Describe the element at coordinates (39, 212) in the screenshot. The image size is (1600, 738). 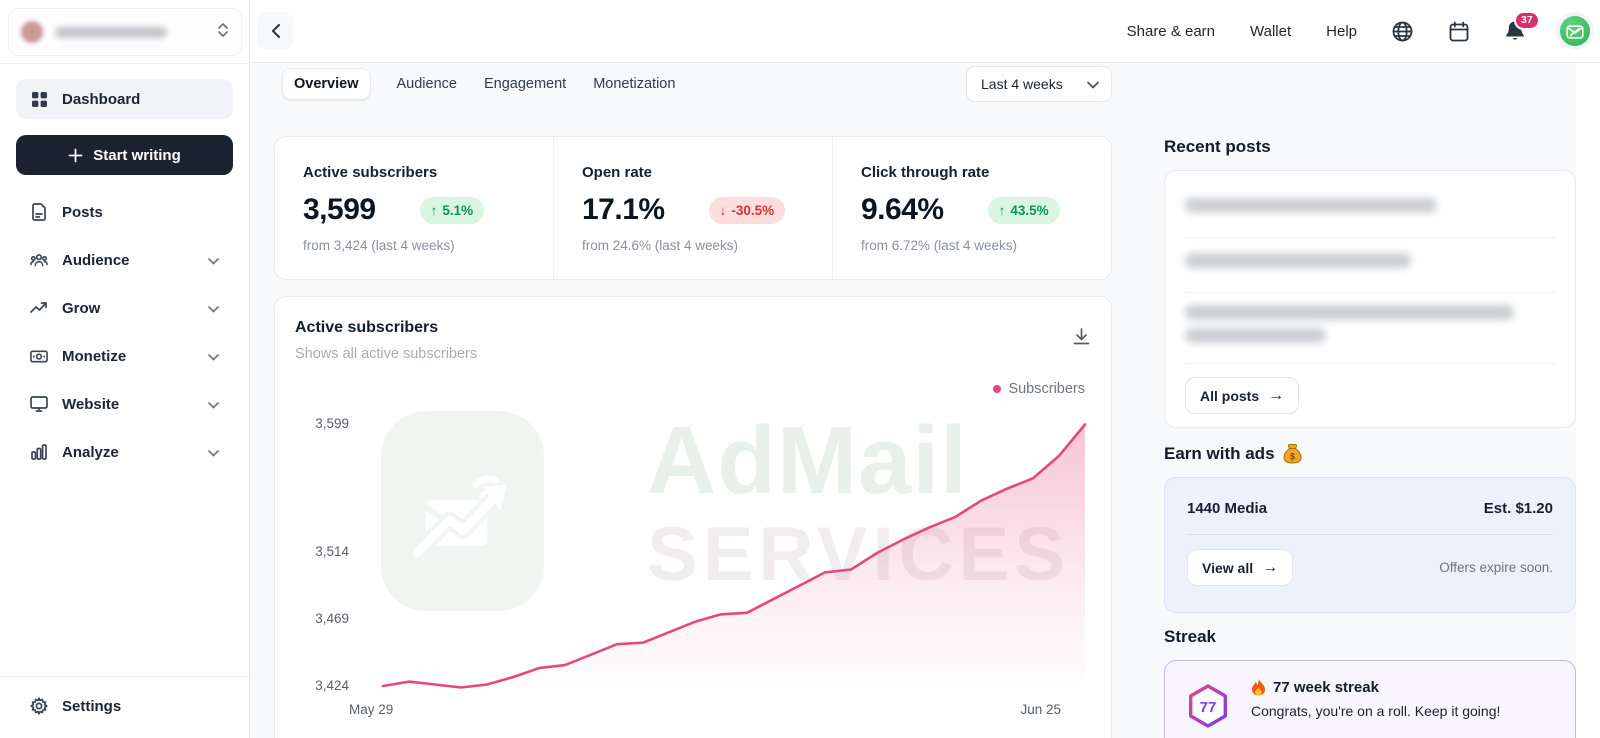
I see `document-icon` at that location.